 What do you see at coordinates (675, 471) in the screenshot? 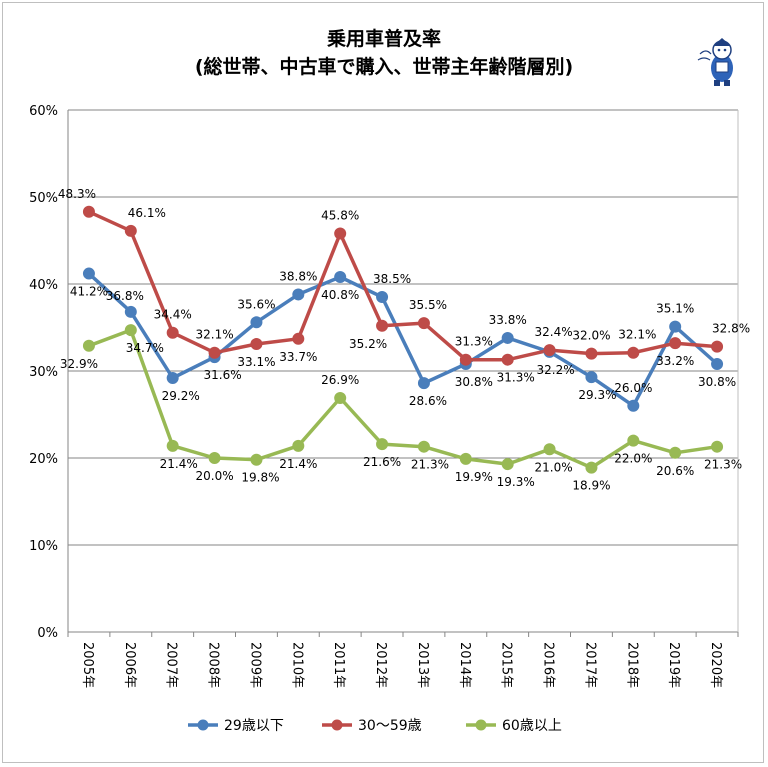
I see `data-label: 20.6%` at bounding box center [675, 471].